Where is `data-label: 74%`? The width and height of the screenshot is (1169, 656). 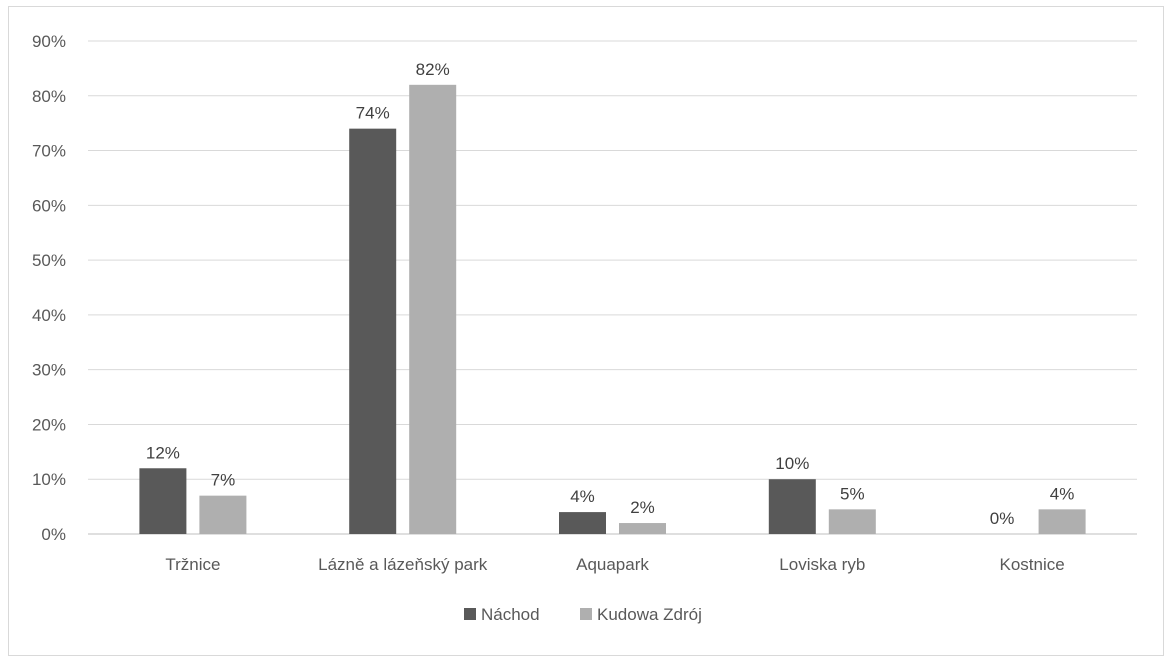
data-label: 74% is located at coordinates (373, 113).